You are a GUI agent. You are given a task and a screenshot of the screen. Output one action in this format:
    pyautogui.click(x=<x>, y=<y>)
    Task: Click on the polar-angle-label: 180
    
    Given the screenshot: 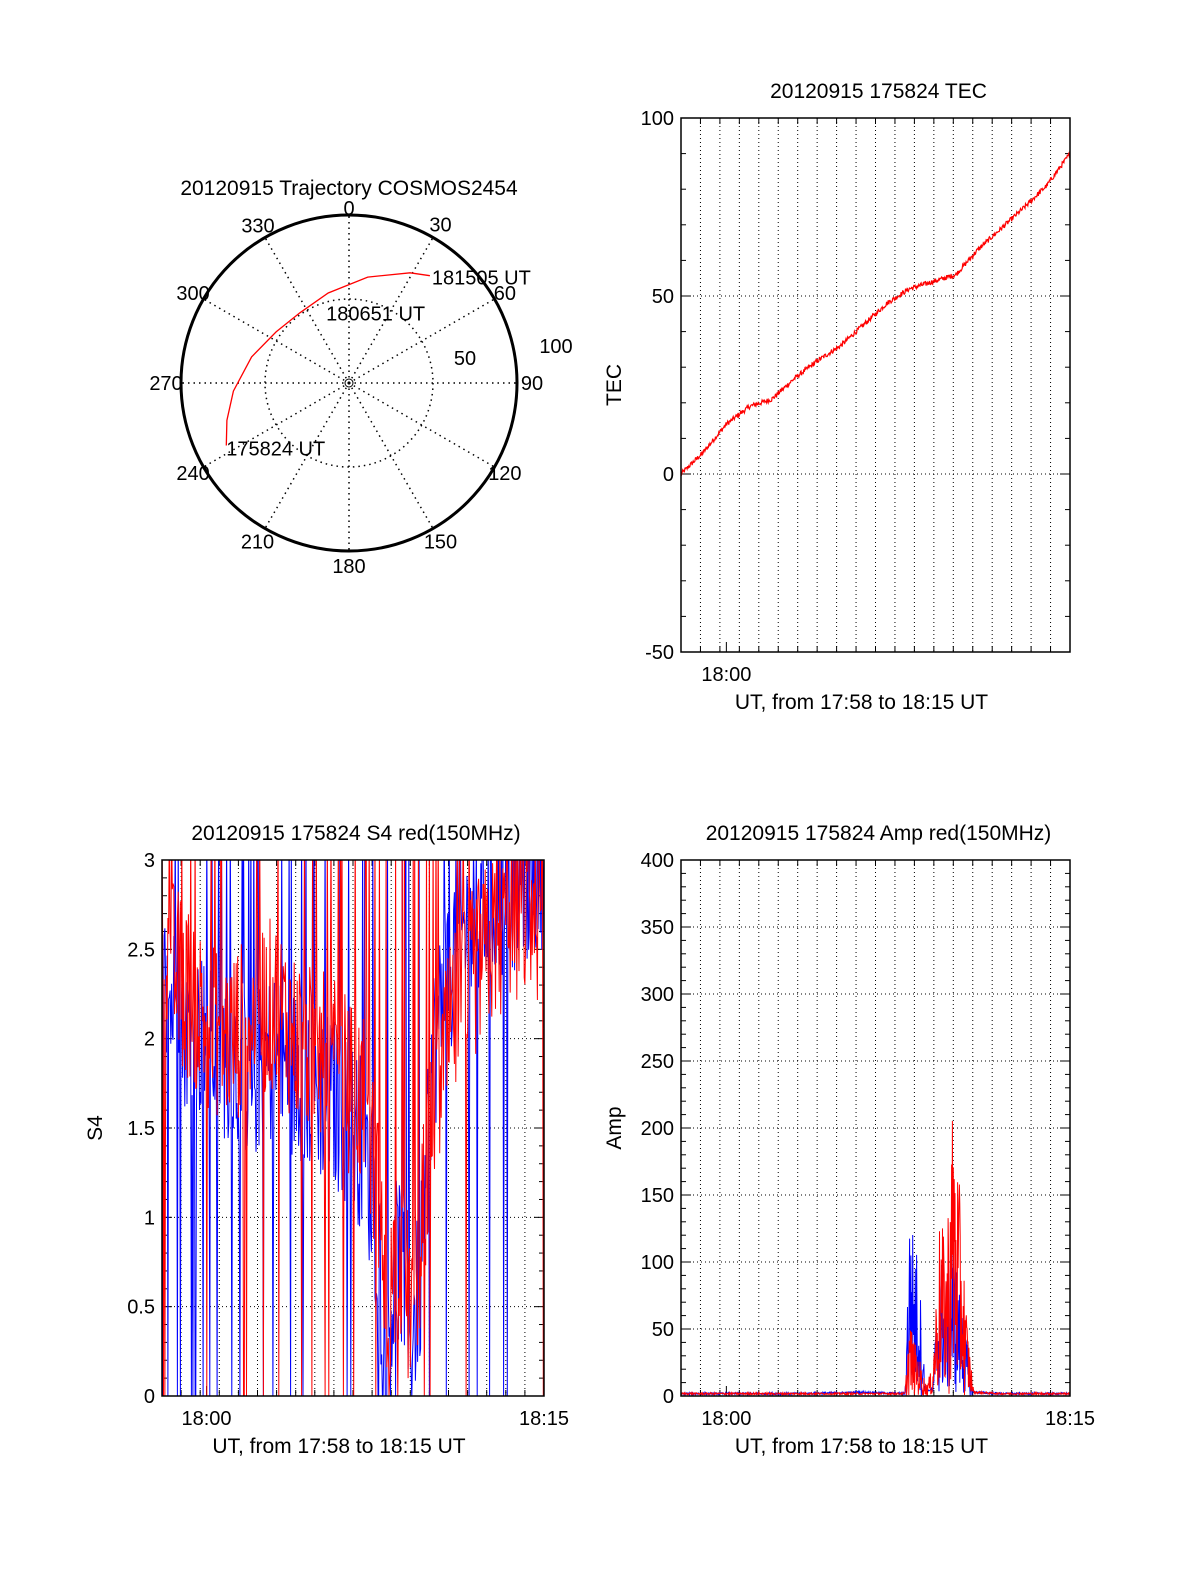 What is the action you would take?
    pyautogui.click(x=348, y=567)
    